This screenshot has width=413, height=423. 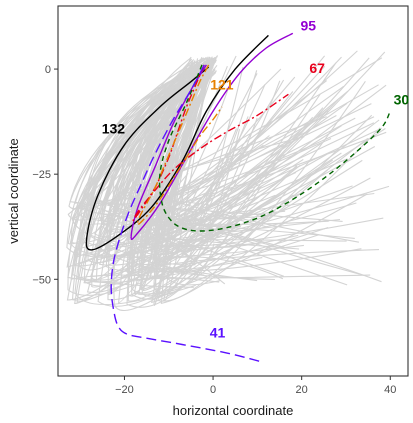 What do you see at coordinates (213, 390) in the screenshot?
I see `x-tick-label: 0` at bounding box center [213, 390].